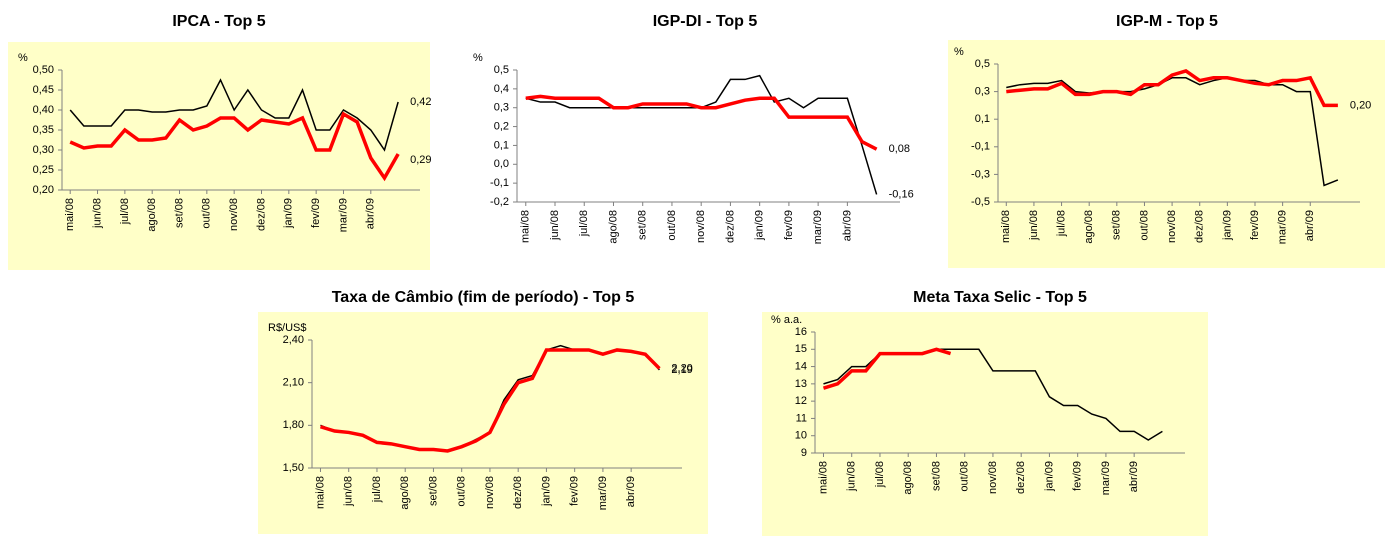 The width and height of the screenshot is (1394, 538). What do you see at coordinates (43, 150) in the screenshot?
I see `y-tick-label: 0,30` at bounding box center [43, 150].